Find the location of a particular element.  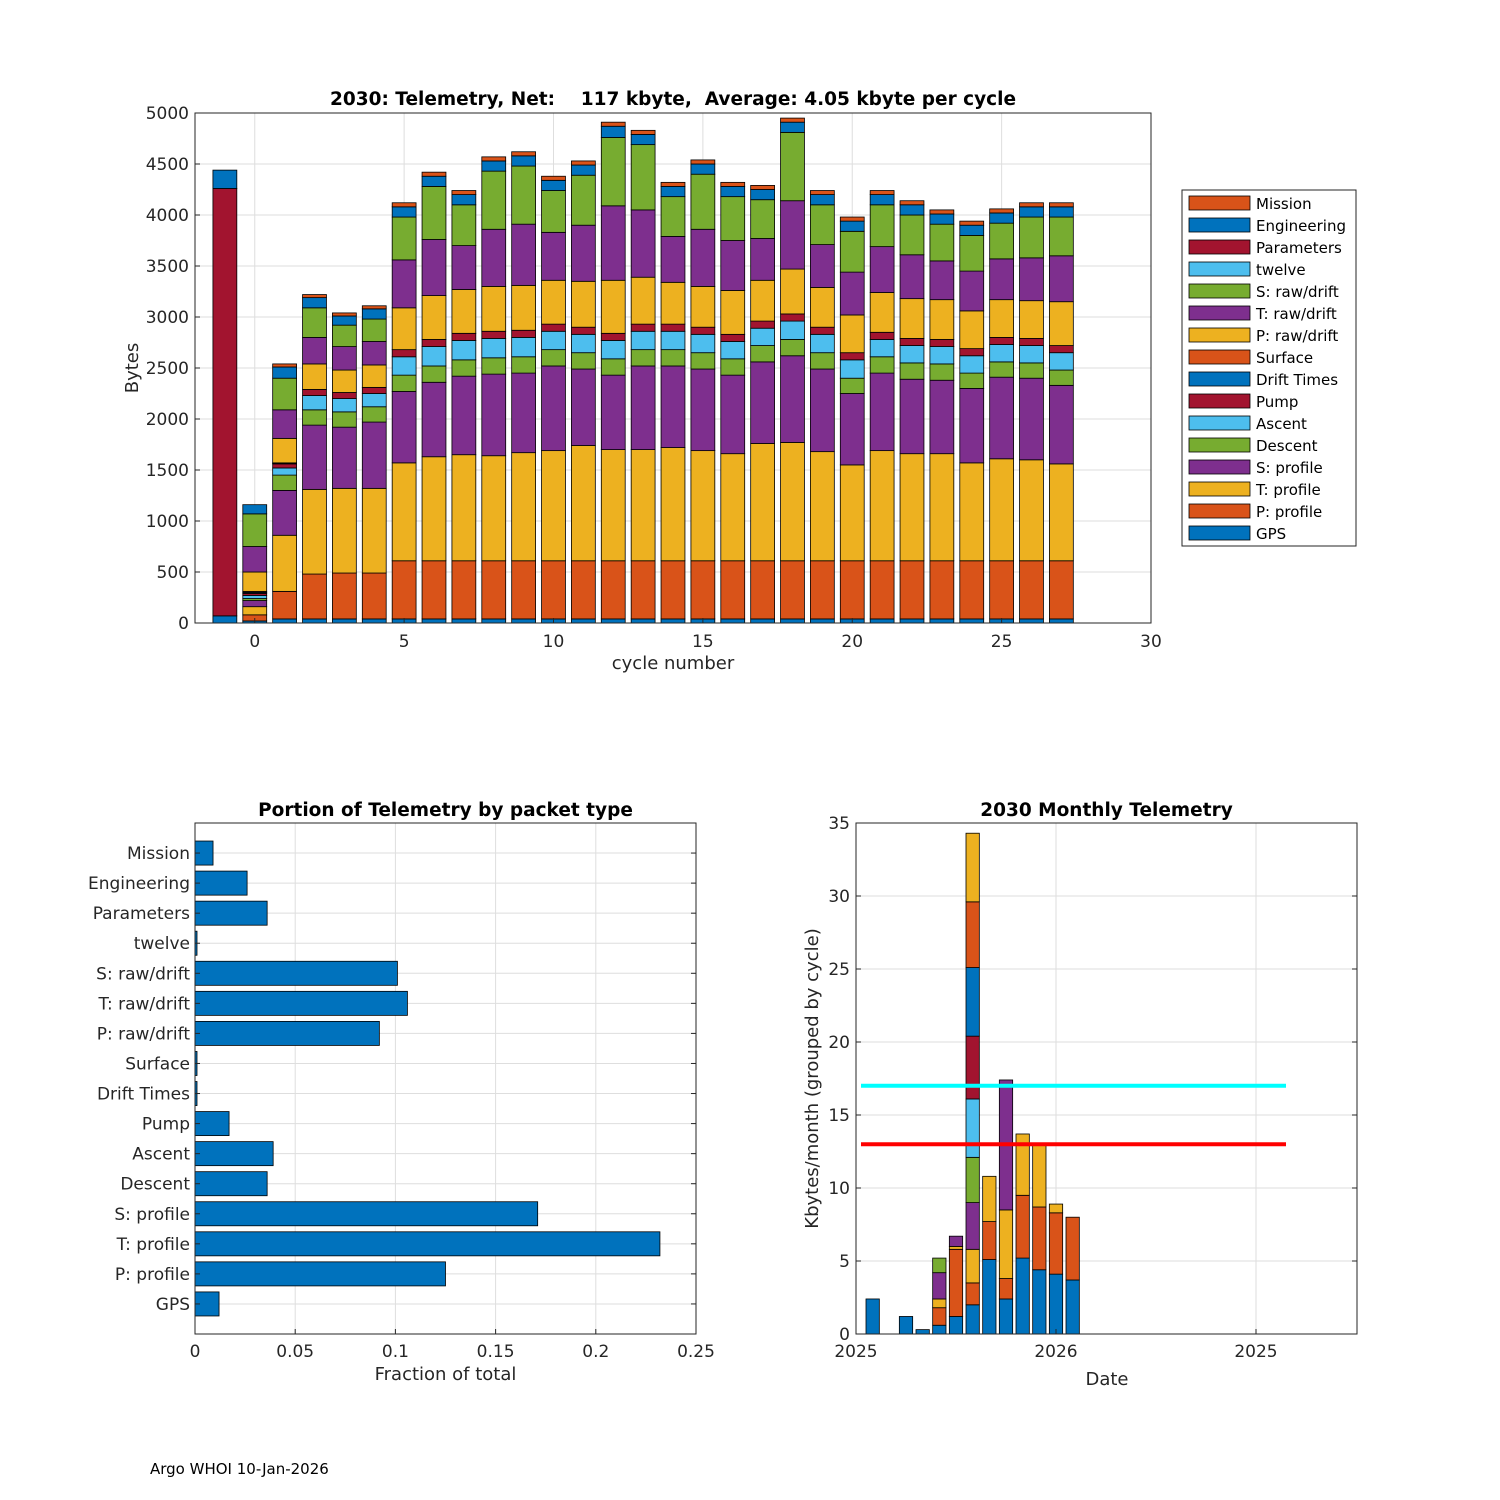

x-tick-label: 15 is located at coordinates (703, 642).